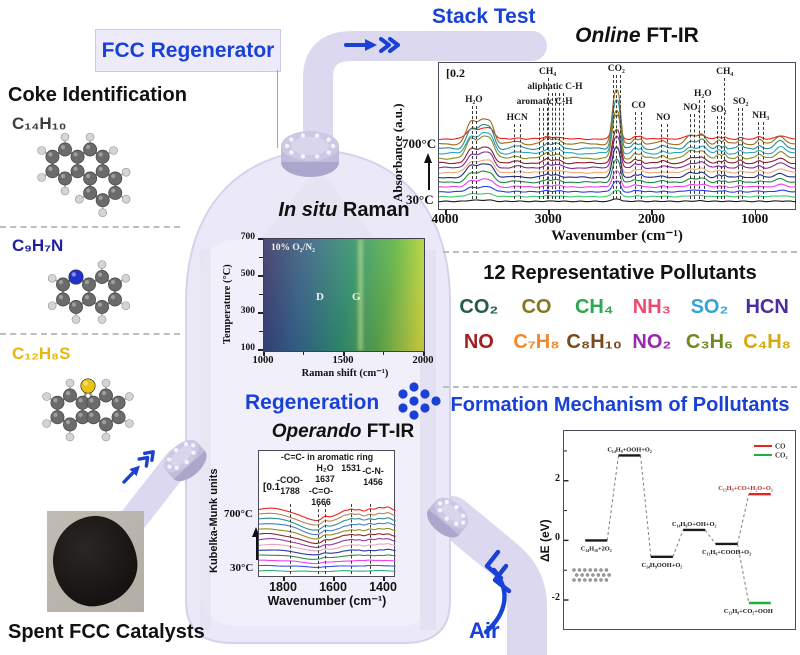 The width and height of the screenshot is (800, 655). Describe the element at coordinates (88, 410) in the screenshot. I see `dibenzothiophene-molecule` at that location.